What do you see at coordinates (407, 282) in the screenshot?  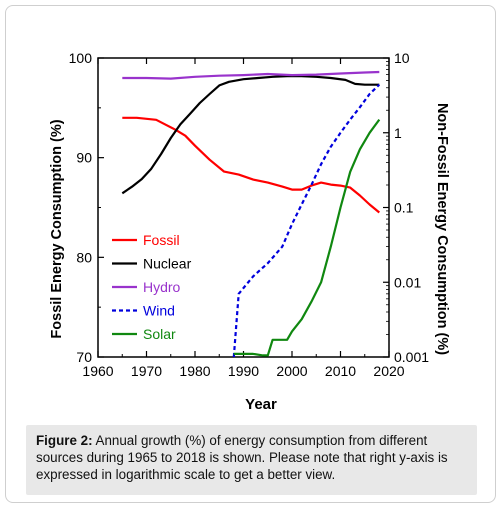 I see `y-right-tick-label: 0.01` at bounding box center [407, 282].